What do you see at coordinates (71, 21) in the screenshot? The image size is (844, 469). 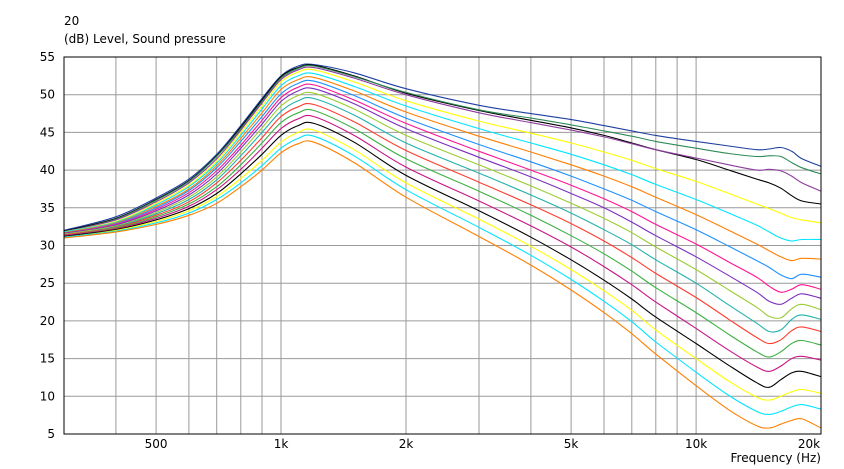 I see `chart-title: 20` at bounding box center [71, 21].